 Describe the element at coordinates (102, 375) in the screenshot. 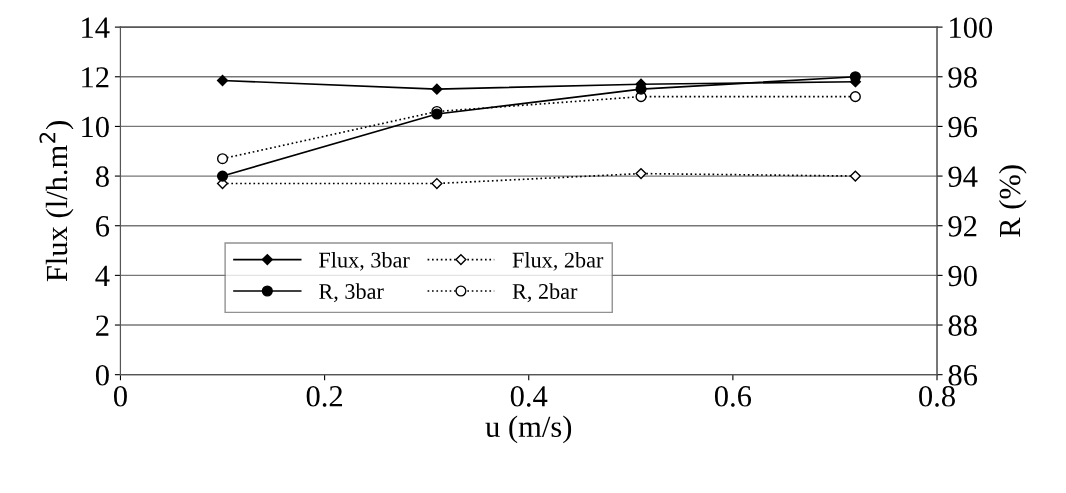

I see `y-tick-label: 0` at that location.